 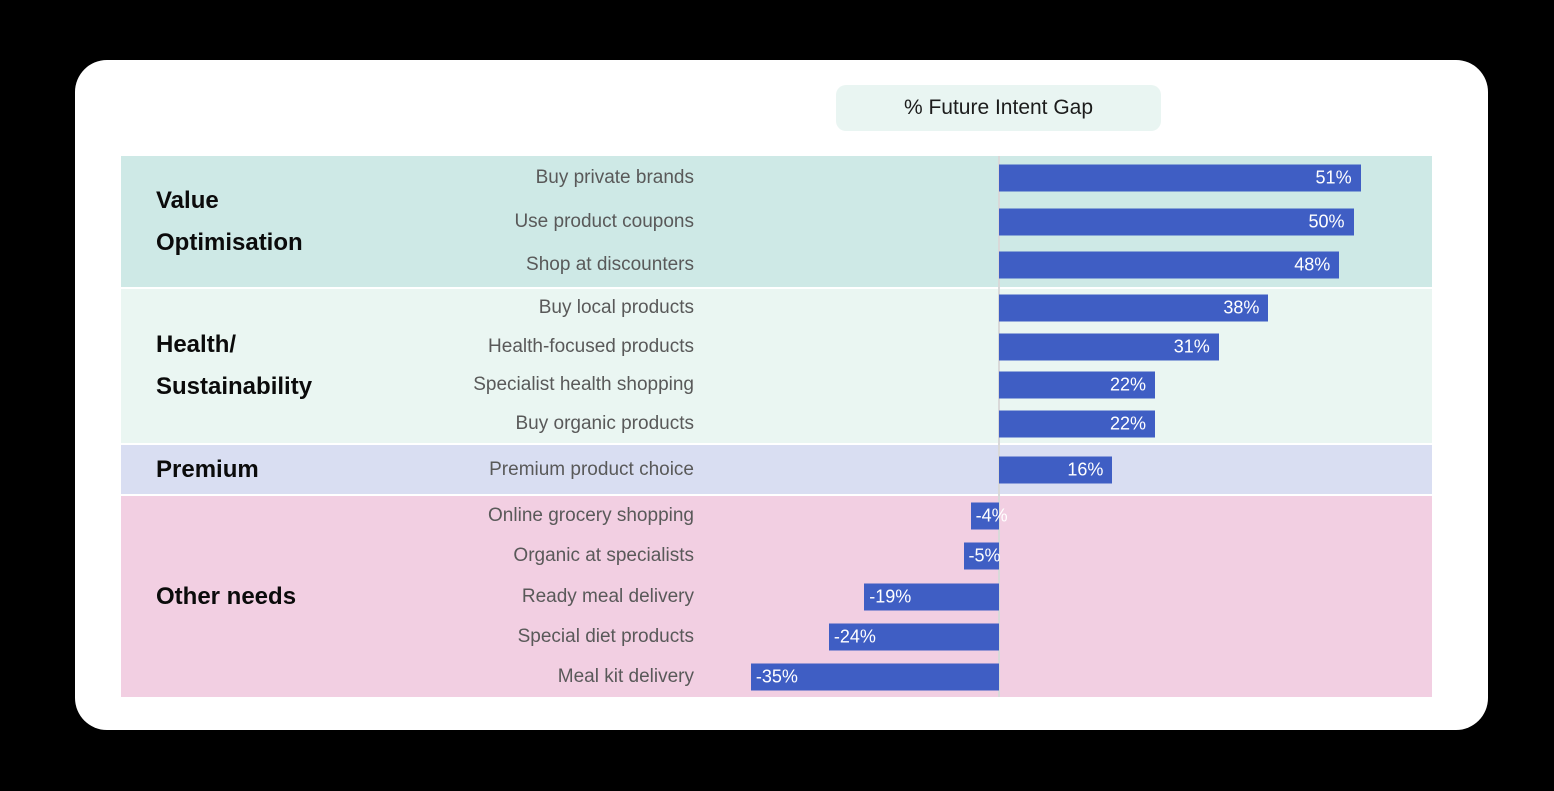 What do you see at coordinates (1085, 469) in the screenshot?
I see `bar-value-label: 16%` at bounding box center [1085, 469].